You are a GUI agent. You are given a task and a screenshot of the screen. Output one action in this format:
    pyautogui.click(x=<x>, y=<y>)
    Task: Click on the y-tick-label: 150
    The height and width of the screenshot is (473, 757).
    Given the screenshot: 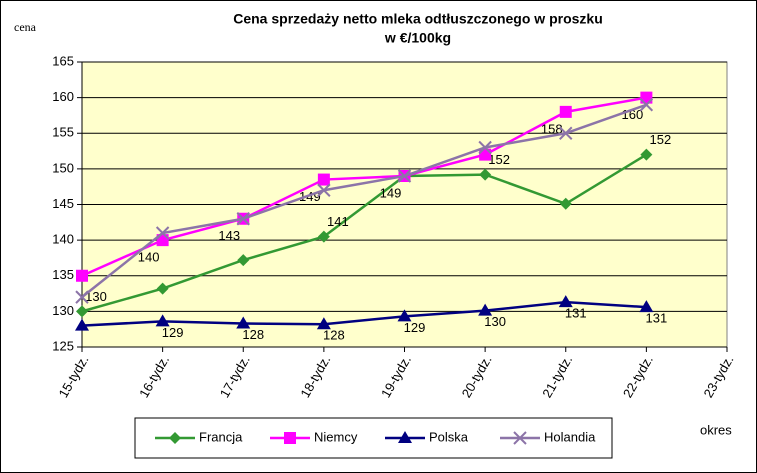 What is the action you would take?
    pyautogui.click(x=63, y=167)
    